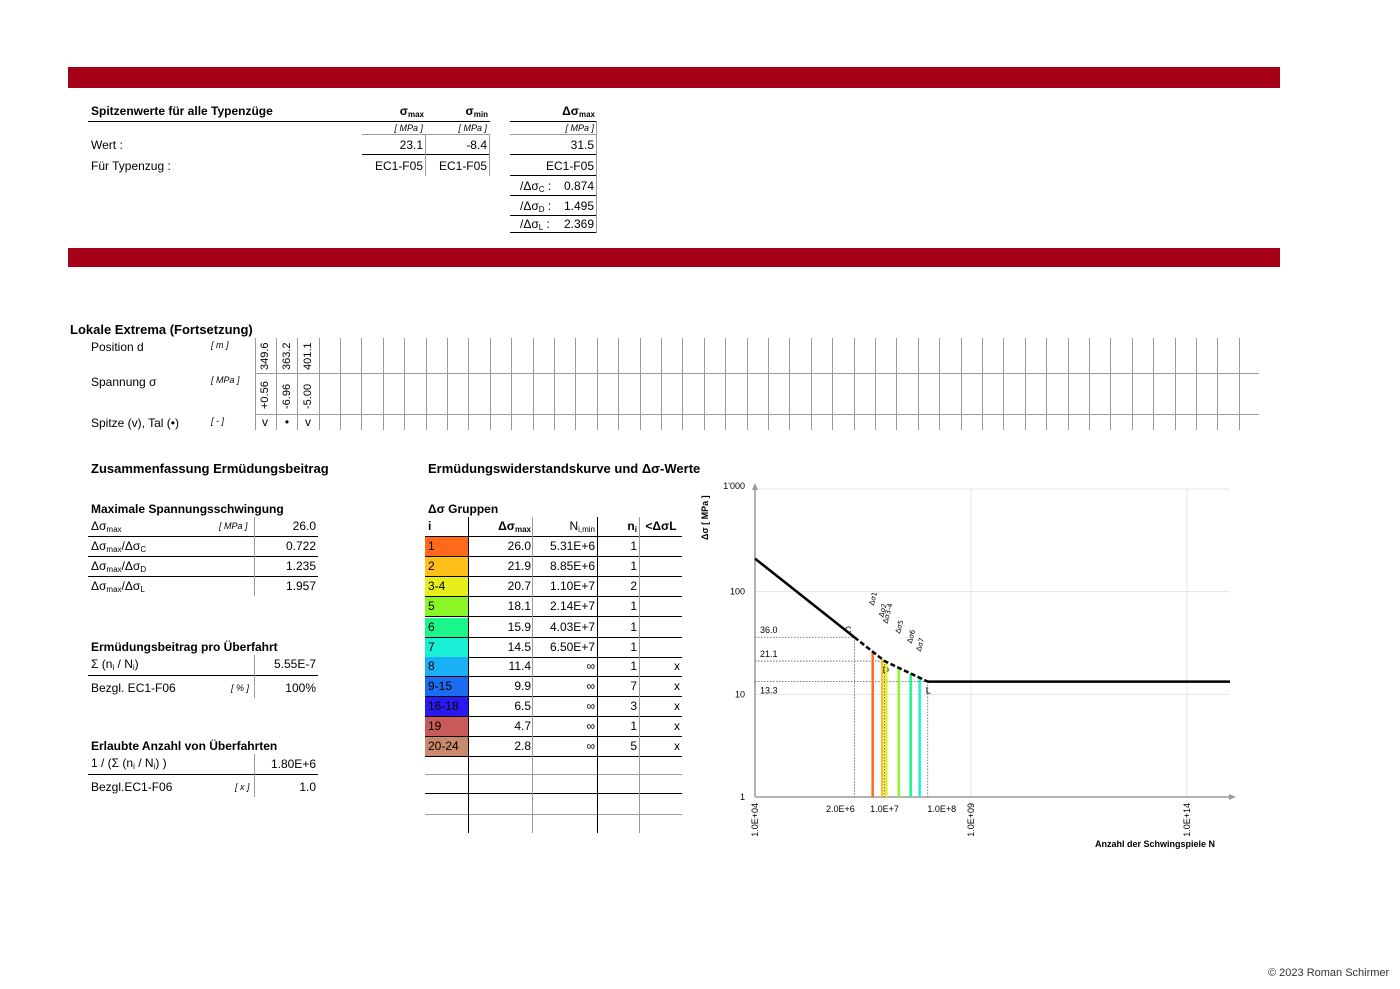 Image resolution: width=1400 pixels, height=989 pixels. What do you see at coordinates (233, 526) in the screenshot?
I see `summary-row-dsmax-unit: [ MPa ]` at bounding box center [233, 526].